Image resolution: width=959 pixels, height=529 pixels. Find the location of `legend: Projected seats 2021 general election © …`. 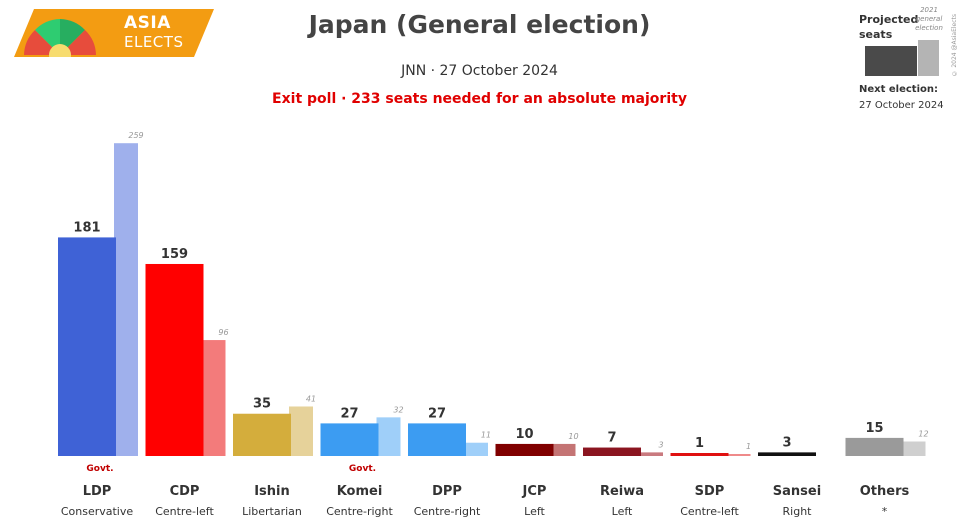

legend: Projected seats 2021 general election © … is located at coordinates (907, 61).